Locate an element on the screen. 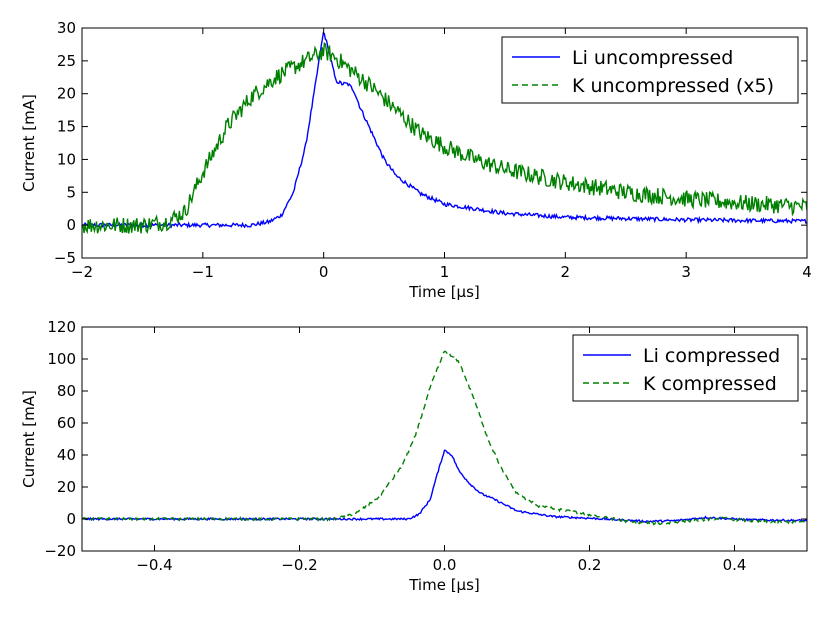 This screenshot has width=830, height=627. y-tick-label: 80 is located at coordinates (66, 391).